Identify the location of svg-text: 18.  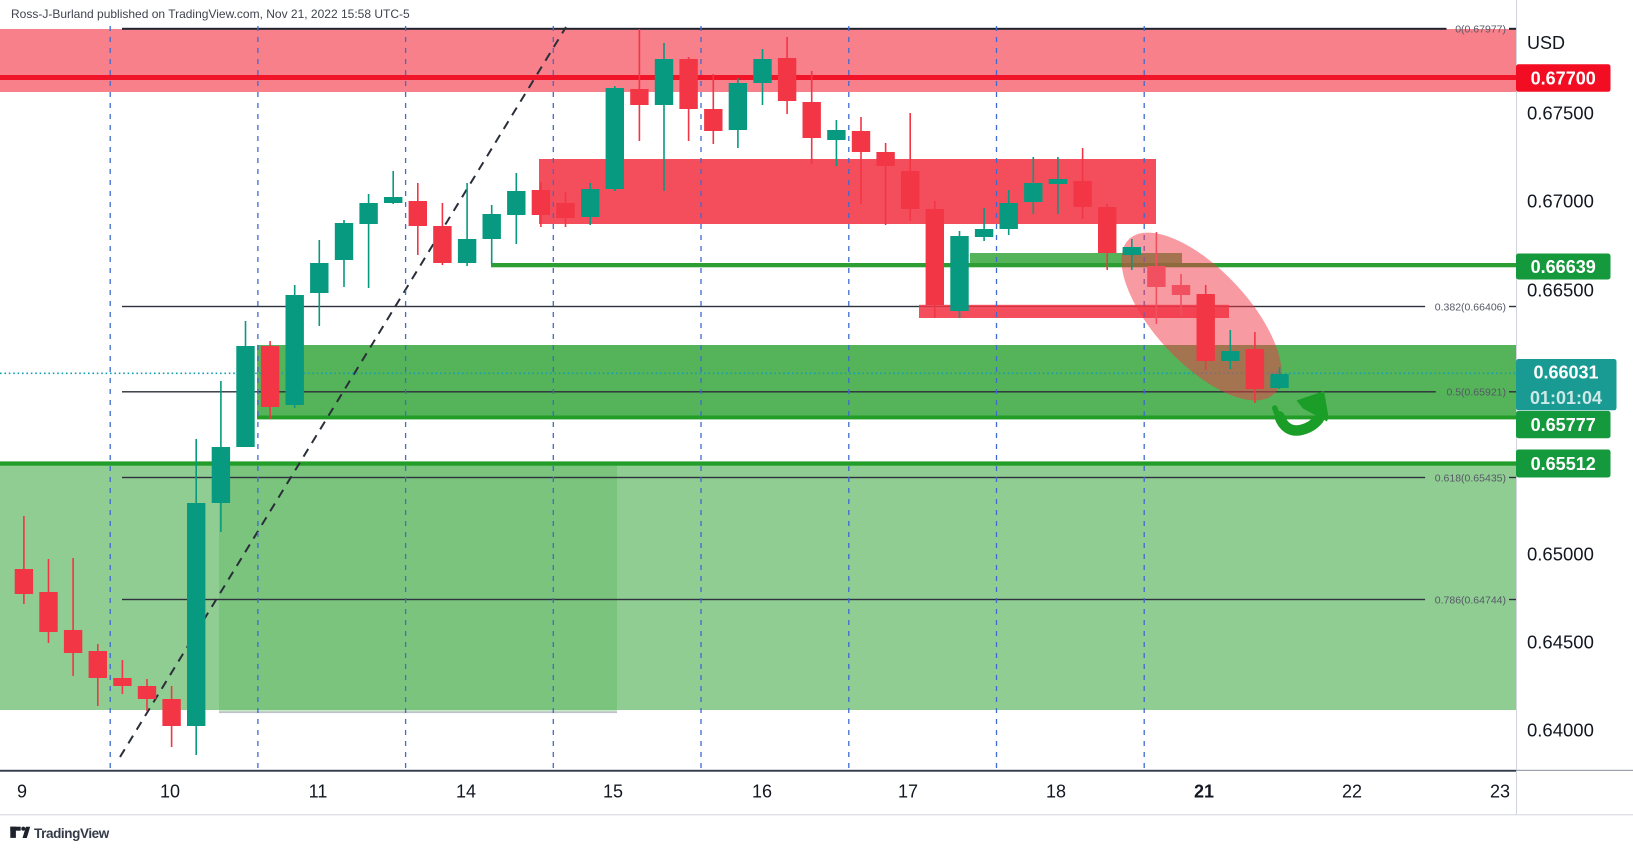
(1056, 792).